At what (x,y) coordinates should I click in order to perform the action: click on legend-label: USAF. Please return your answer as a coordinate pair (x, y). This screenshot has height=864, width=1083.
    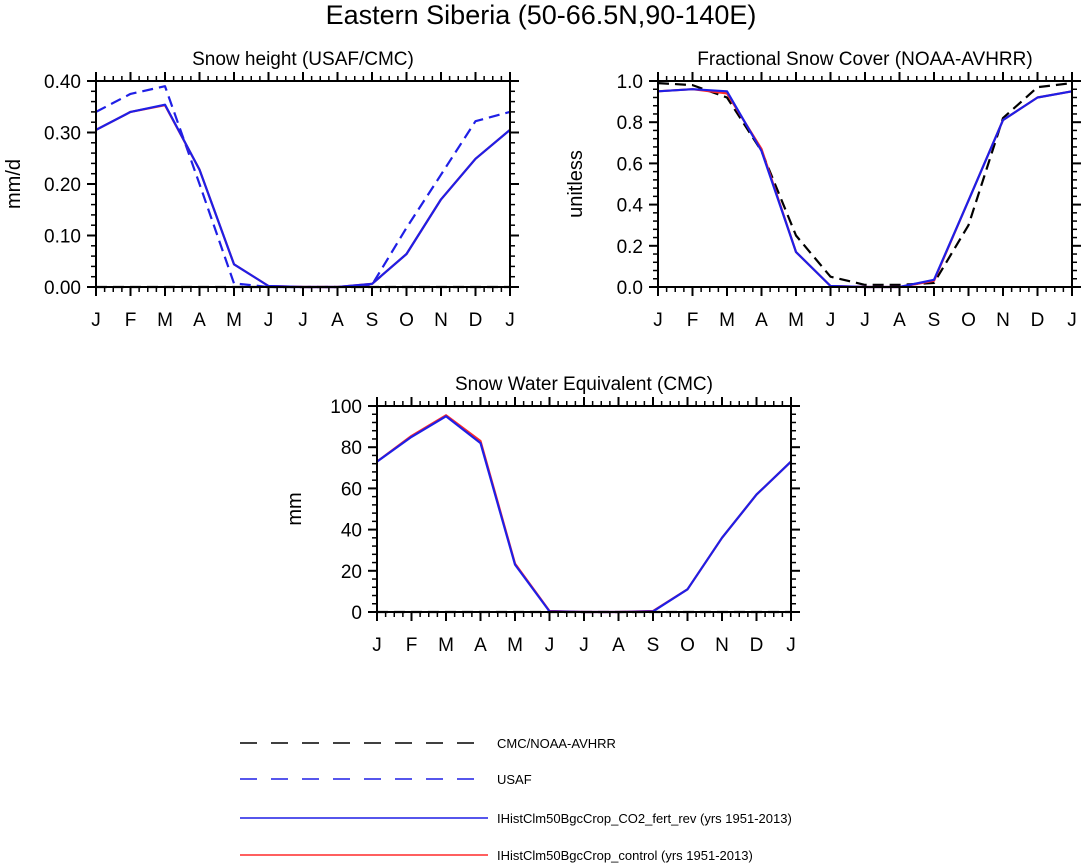
    Looking at the image, I should click on (514, 779).